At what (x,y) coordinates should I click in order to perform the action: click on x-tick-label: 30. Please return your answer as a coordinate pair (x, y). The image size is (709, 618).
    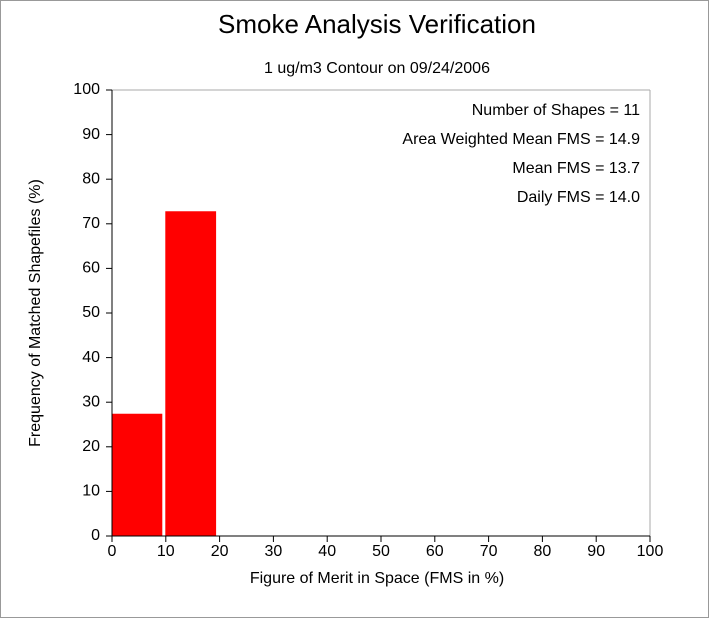
    Looking at the image, I should click on (274, 551).